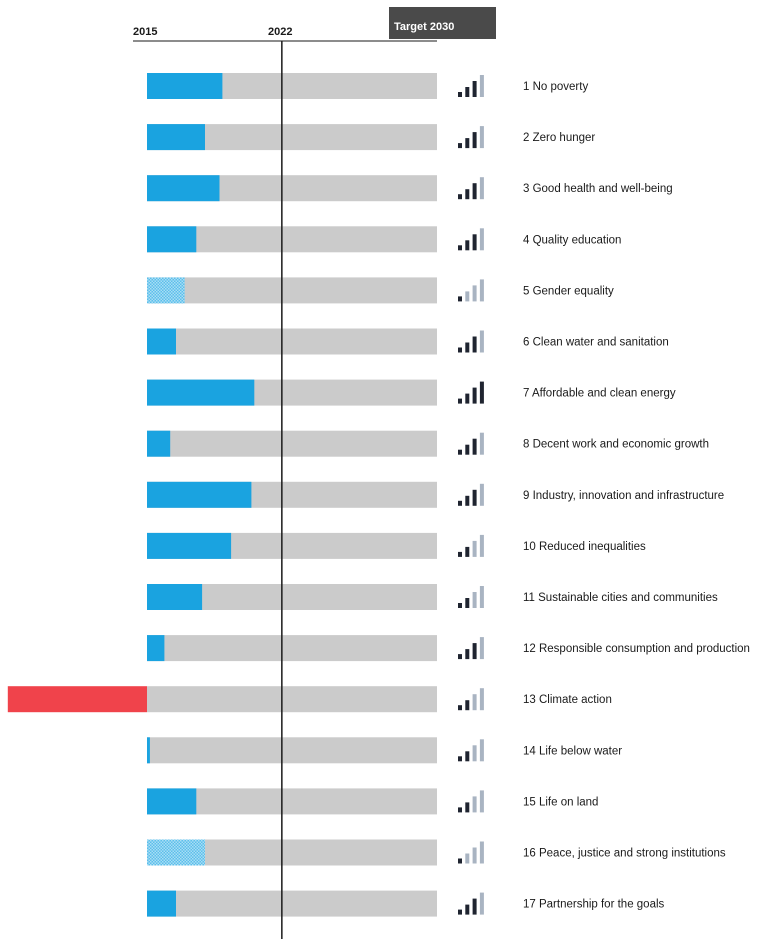 This screenshot has height=939, width=773. Describe the element at coordinates (560, 802) in the screenshot. I see `goal-label: 15 Life on land` at that location.